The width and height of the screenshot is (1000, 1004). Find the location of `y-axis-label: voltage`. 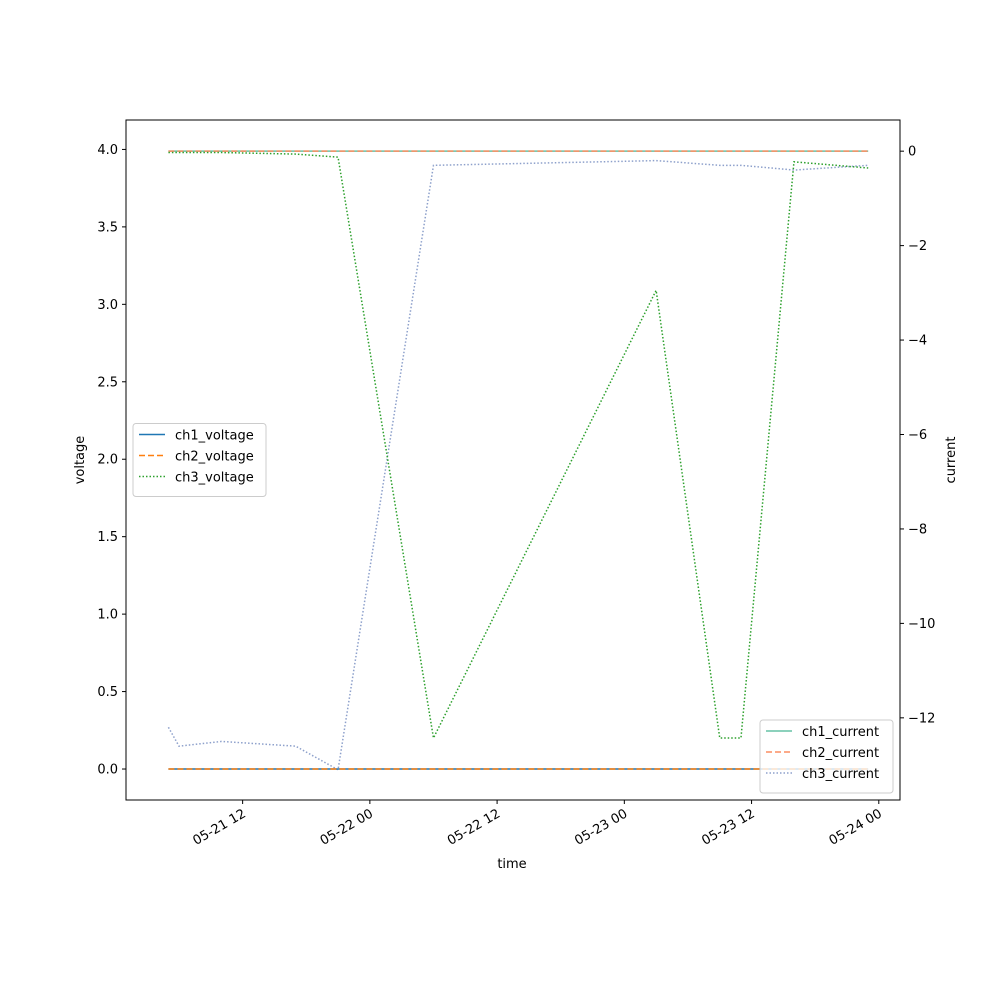

y-axis-label: voltage is located at coordinates (80, 460).